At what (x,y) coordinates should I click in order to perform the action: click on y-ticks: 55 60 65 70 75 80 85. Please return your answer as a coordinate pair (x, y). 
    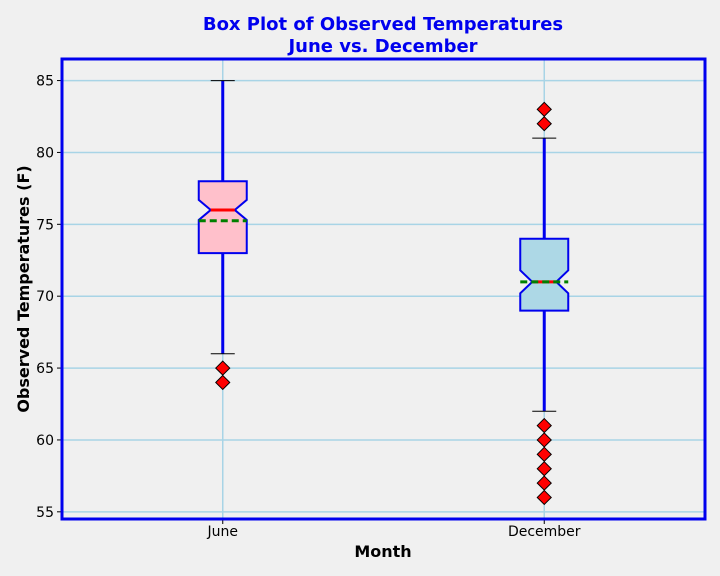
    Looking at the image, I should click on (49, 297).